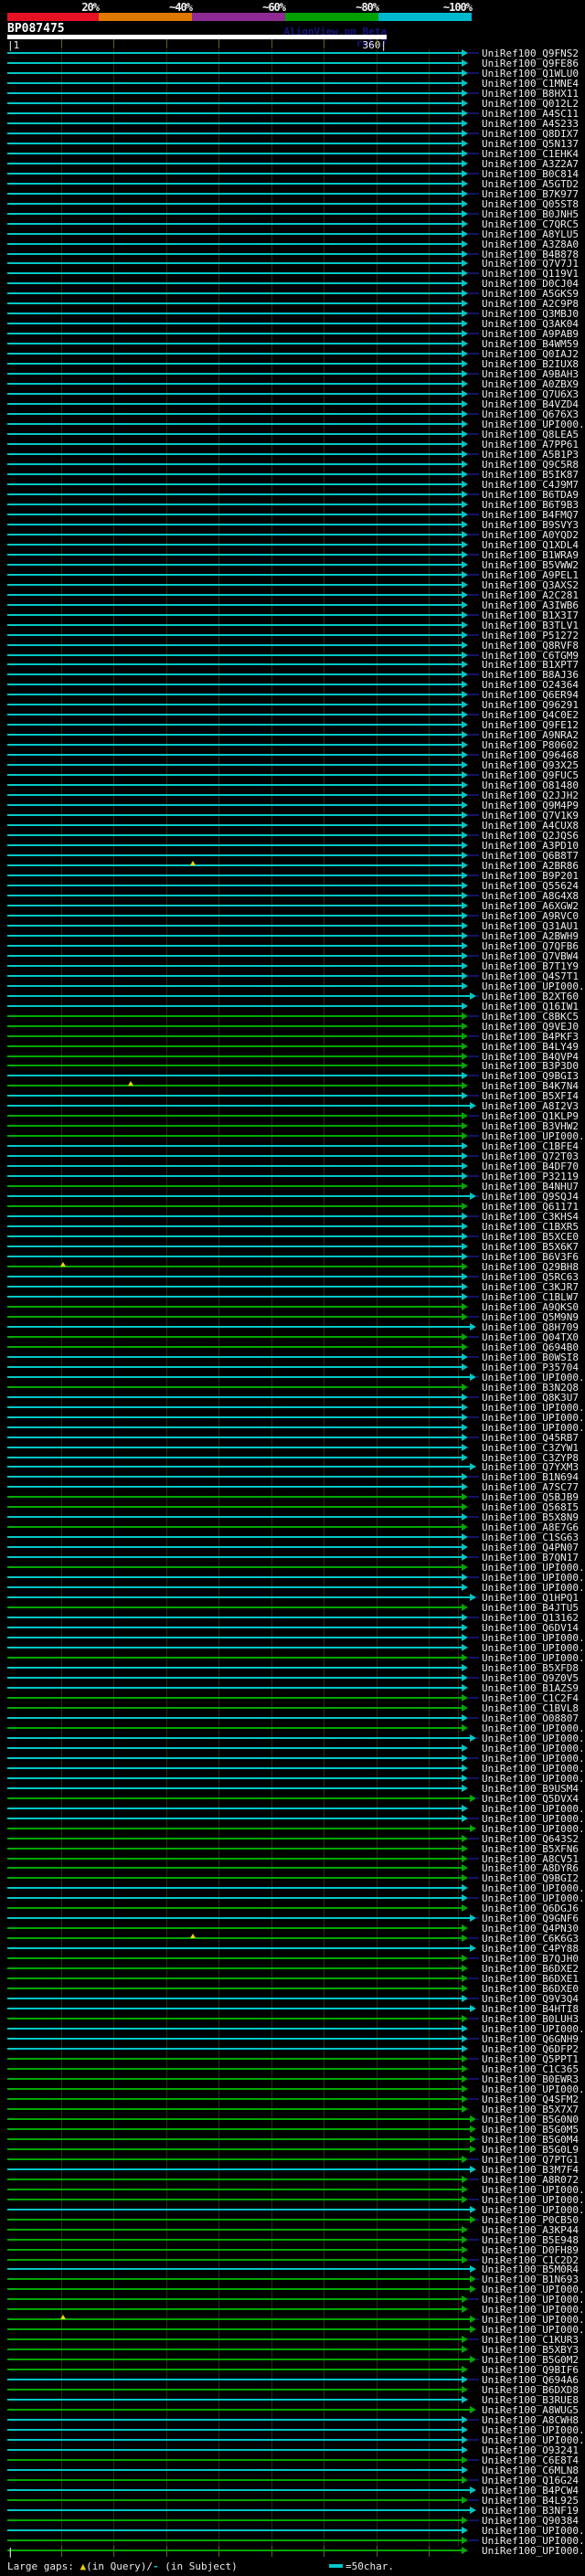 This screenshot has width=585, height=2576. What do you see at coordinates (531, 505) in the screenshot?
I see `hit-label: UniRef100_B6T9B3` at bounding box center [531, 505].